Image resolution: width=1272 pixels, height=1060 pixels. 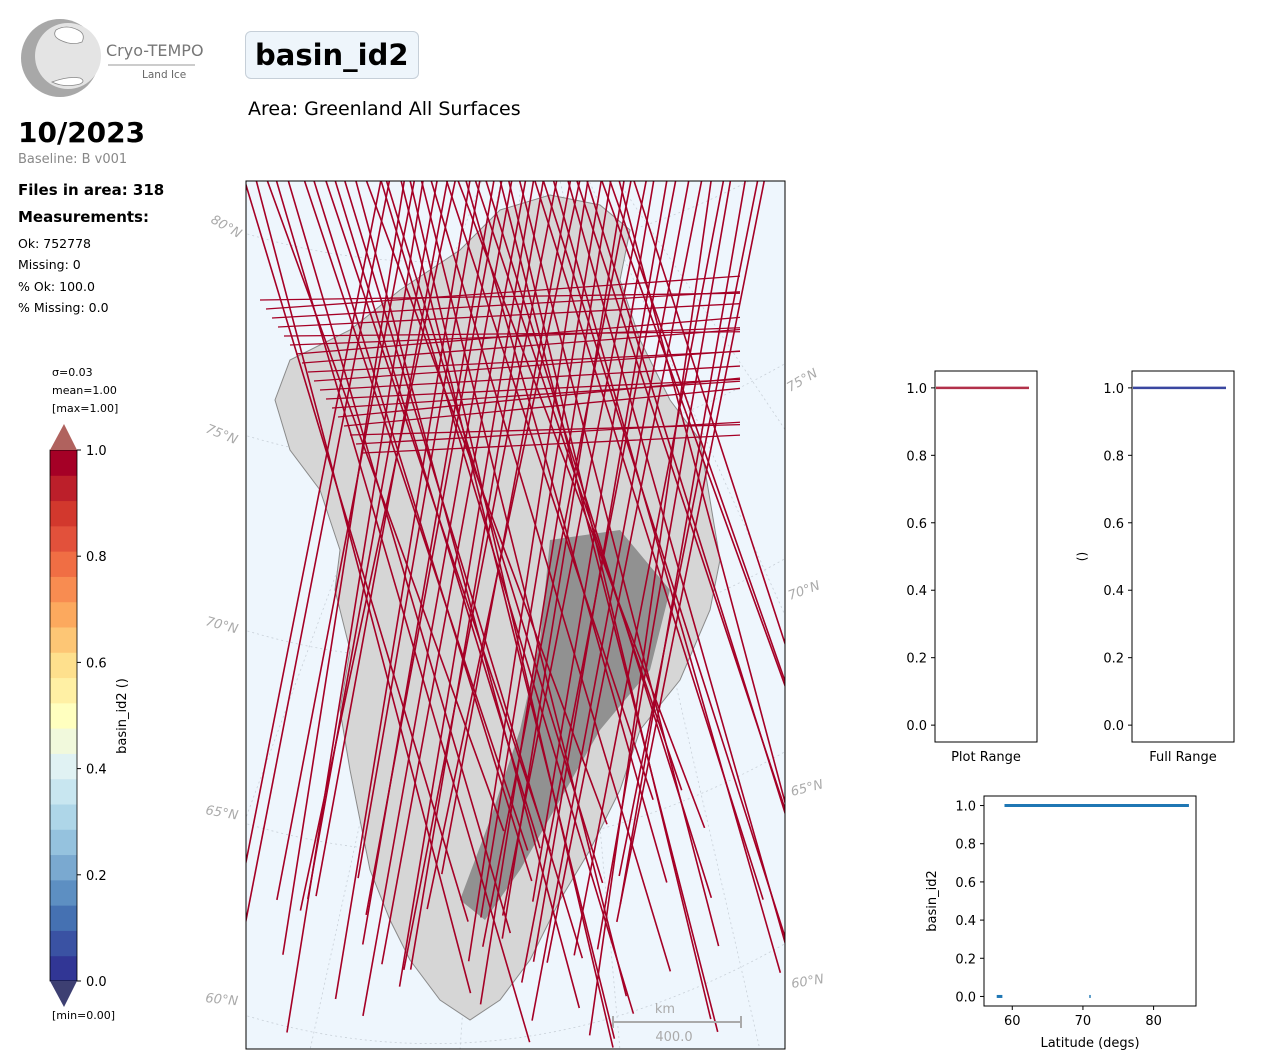 What do you see at coordinates (91, 190) in the screenshot?
I see `files-count: Files in area: 318` at bounding box center [91, 190].